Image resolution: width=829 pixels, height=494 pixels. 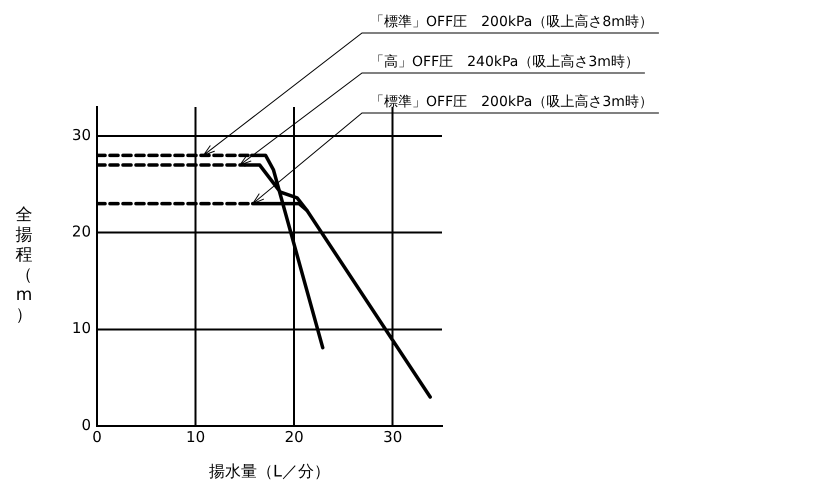 I want to click on x-tick-label: 30, so click(x=392, y=437).